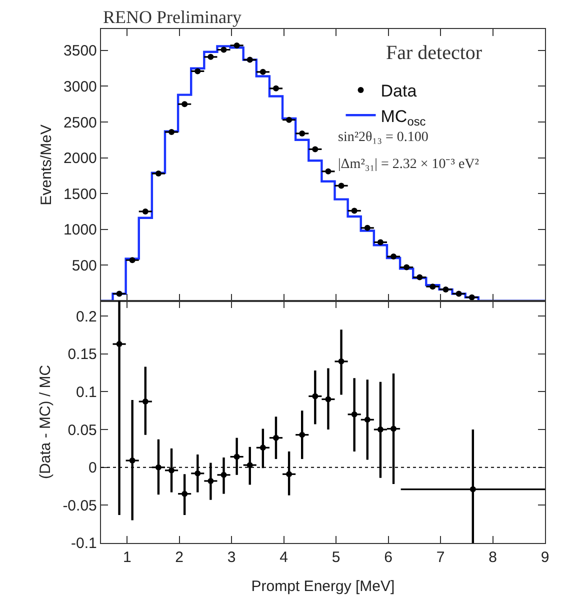 The width and height of the screenshot is (561, 604). What do you see at coordinates (84, 265) in the screenshot?
I see `y-tick-label: 500` at bounding box center [84, 265].